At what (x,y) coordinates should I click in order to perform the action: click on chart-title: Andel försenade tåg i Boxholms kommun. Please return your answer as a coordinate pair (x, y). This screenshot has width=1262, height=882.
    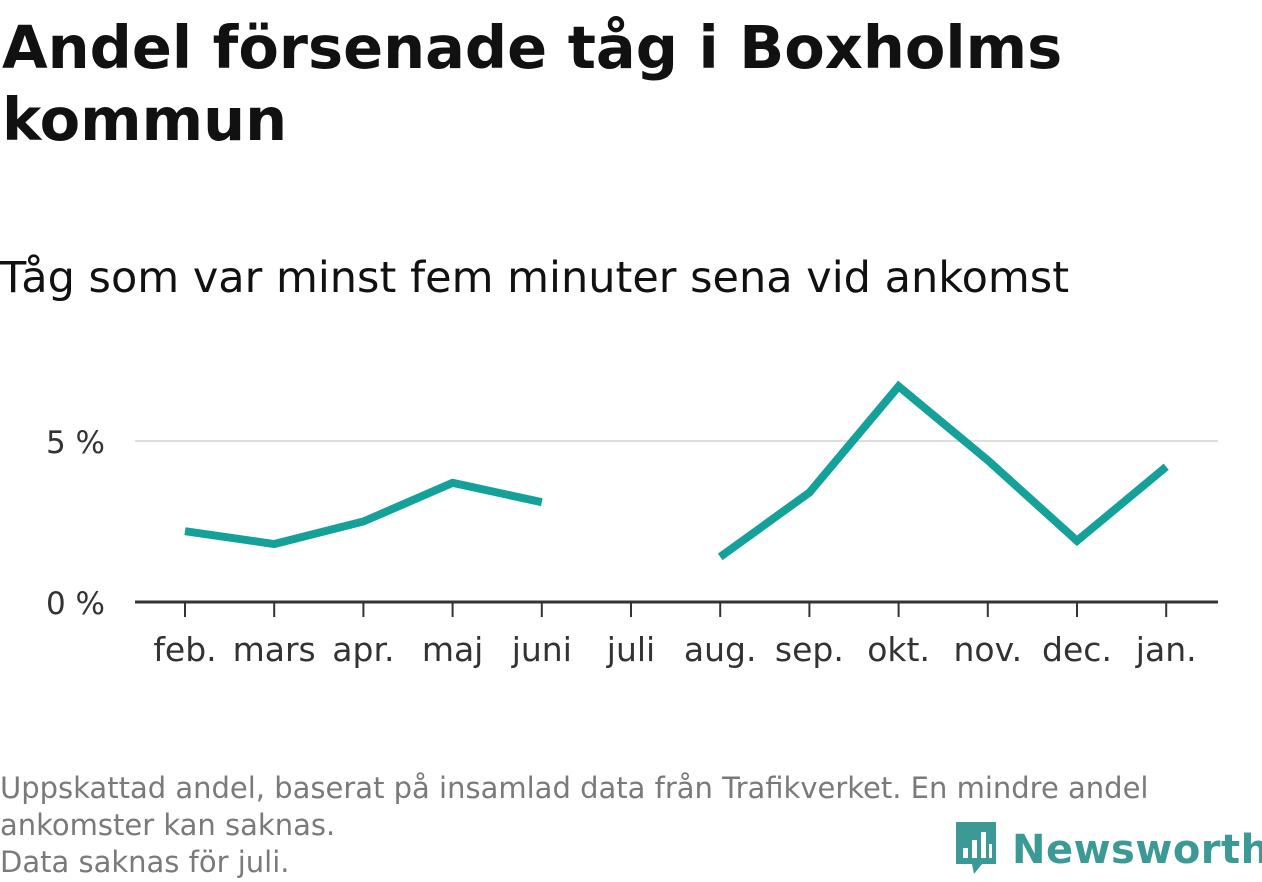
    Looking at the image, I should click on (532, 83).